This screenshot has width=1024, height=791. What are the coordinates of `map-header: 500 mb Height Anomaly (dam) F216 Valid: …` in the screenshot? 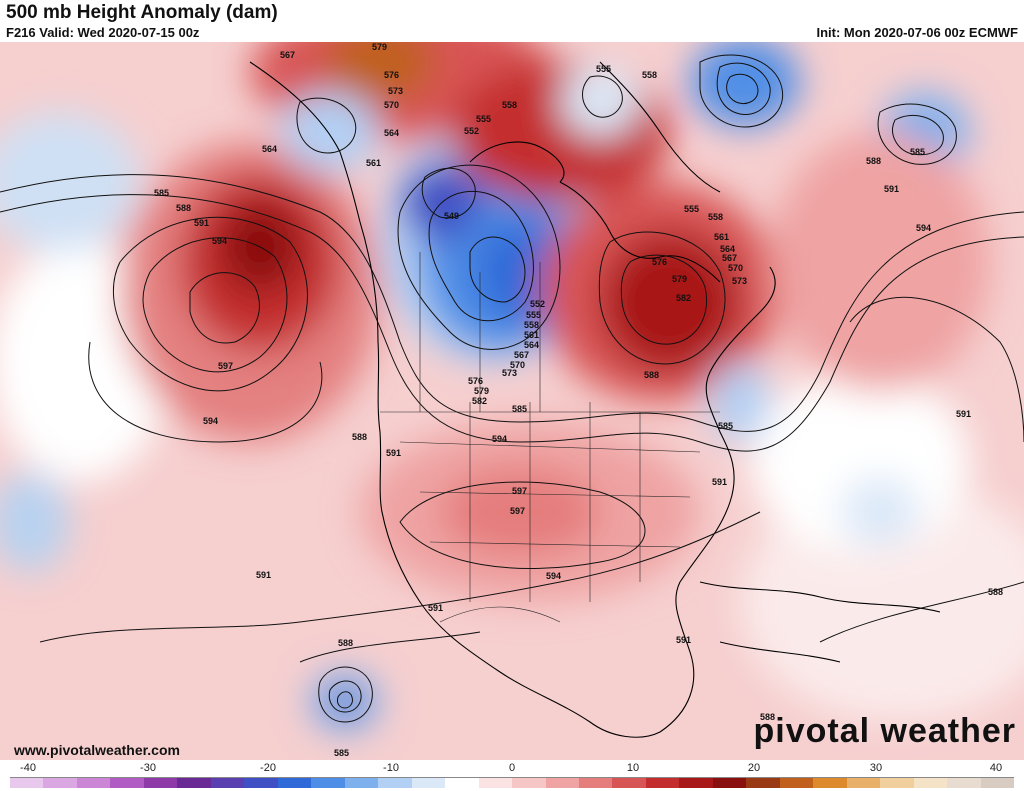 It's located at (512, 21).